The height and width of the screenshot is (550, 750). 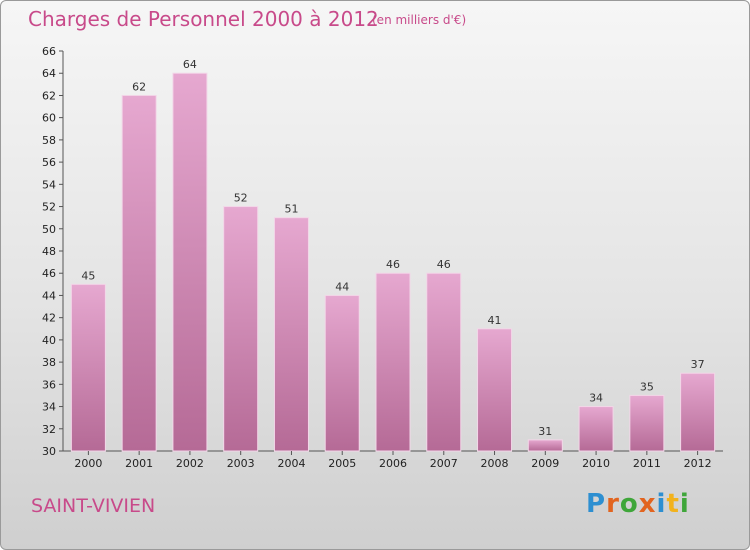 What do you see at coordinates (49, 162) in the screenshot?
I see `y-tick-label: 56` at bounding box center [49, 162].